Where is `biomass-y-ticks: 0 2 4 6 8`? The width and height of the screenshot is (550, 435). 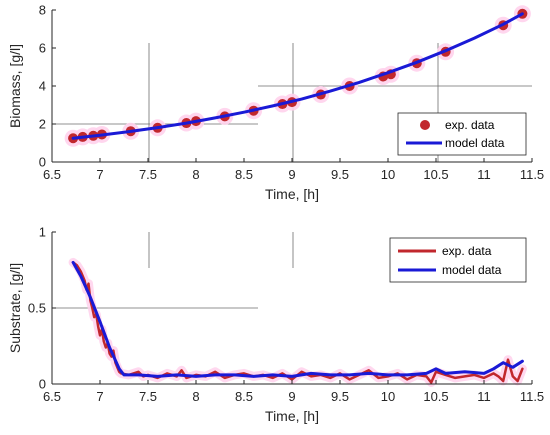
biomass-y-ticks: 0 2 4 6 8 is located at coordinates (47, 86).